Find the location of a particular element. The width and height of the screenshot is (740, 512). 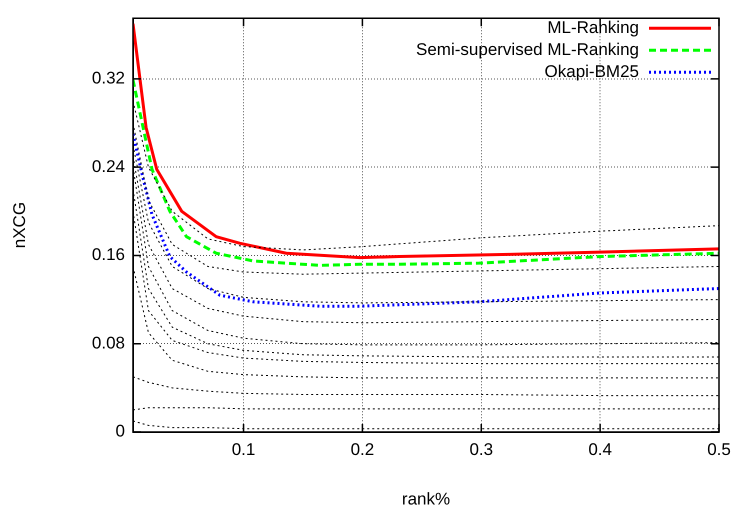

x-axis-title: rank% is located at coordinates (426, 498).